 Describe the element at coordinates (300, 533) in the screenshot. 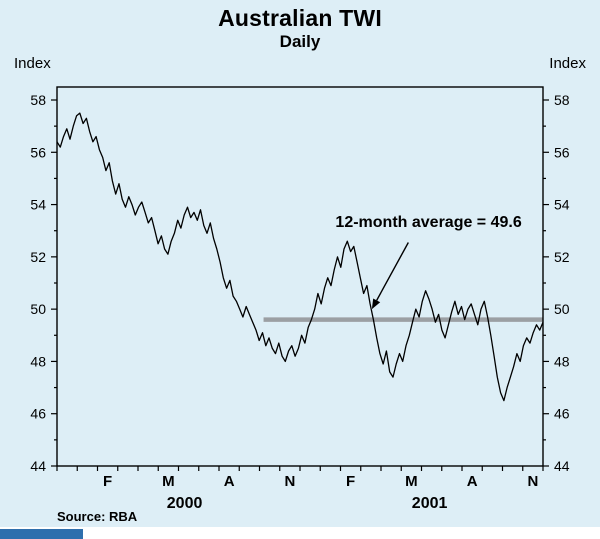

I see `bottom-strip` at that location.